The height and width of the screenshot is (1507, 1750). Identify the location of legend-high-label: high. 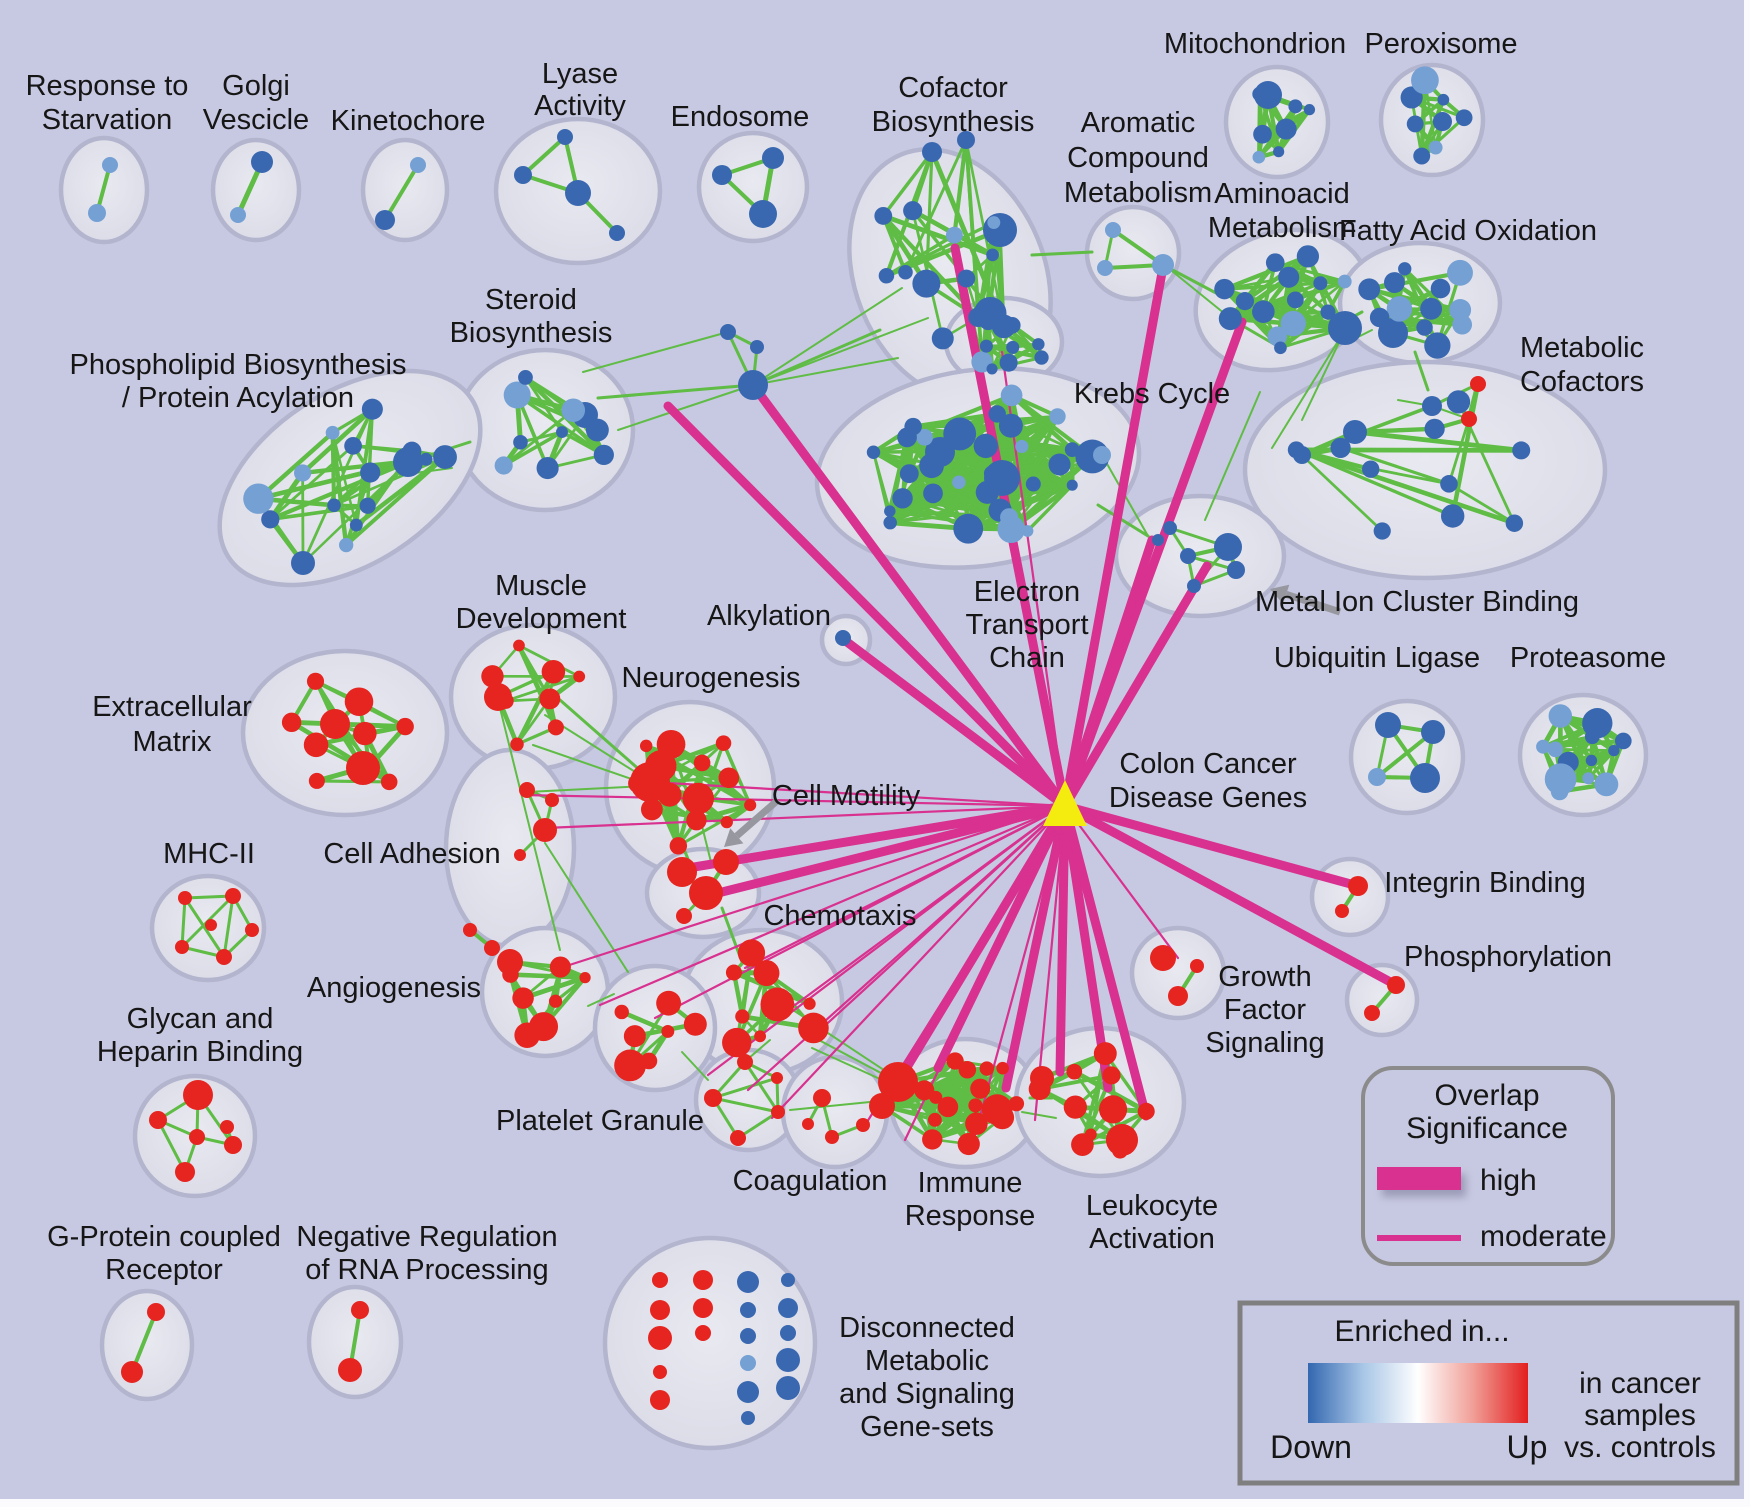
(1508, 1180).